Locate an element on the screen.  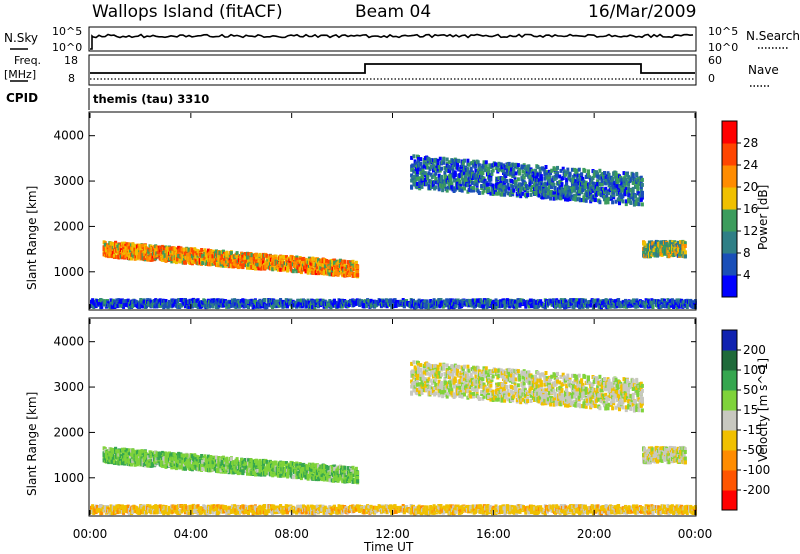
station-title: Wallops Island (fitACF) is located at coordinates (187, 12).